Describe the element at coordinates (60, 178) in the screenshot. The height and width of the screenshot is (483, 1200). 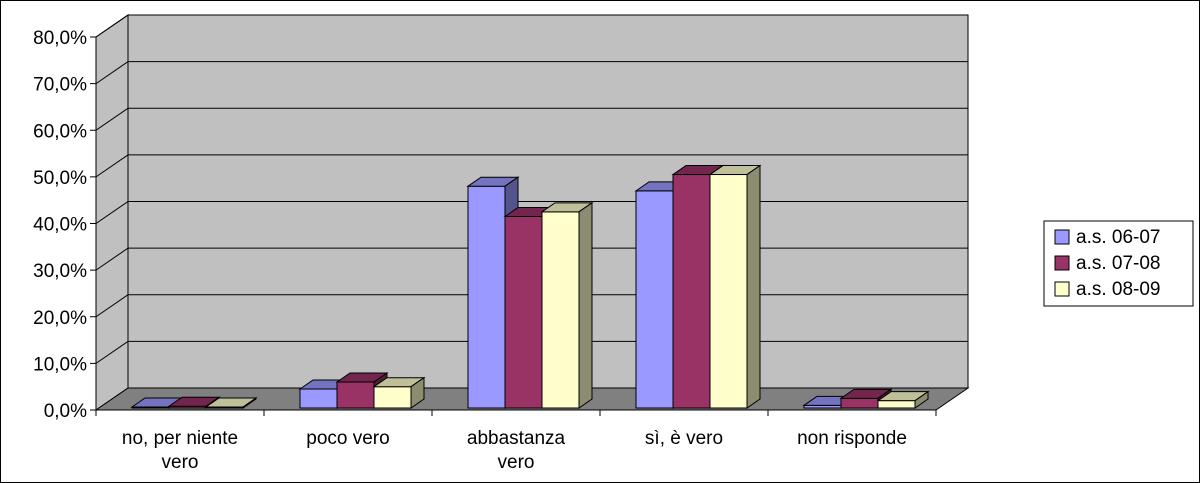
I see `y-tick-label: 50,0%` at that location.